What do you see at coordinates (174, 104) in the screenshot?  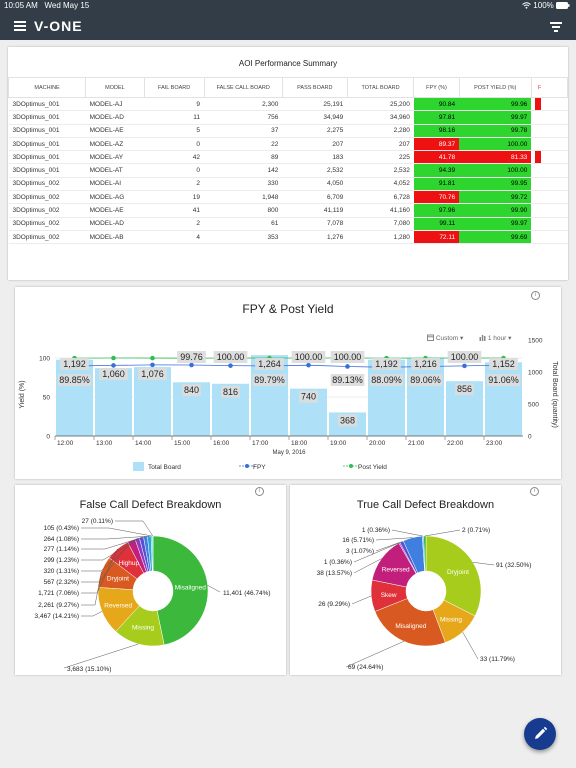 I see `cell-fail-board: 9` at bounding box center [174, 104].